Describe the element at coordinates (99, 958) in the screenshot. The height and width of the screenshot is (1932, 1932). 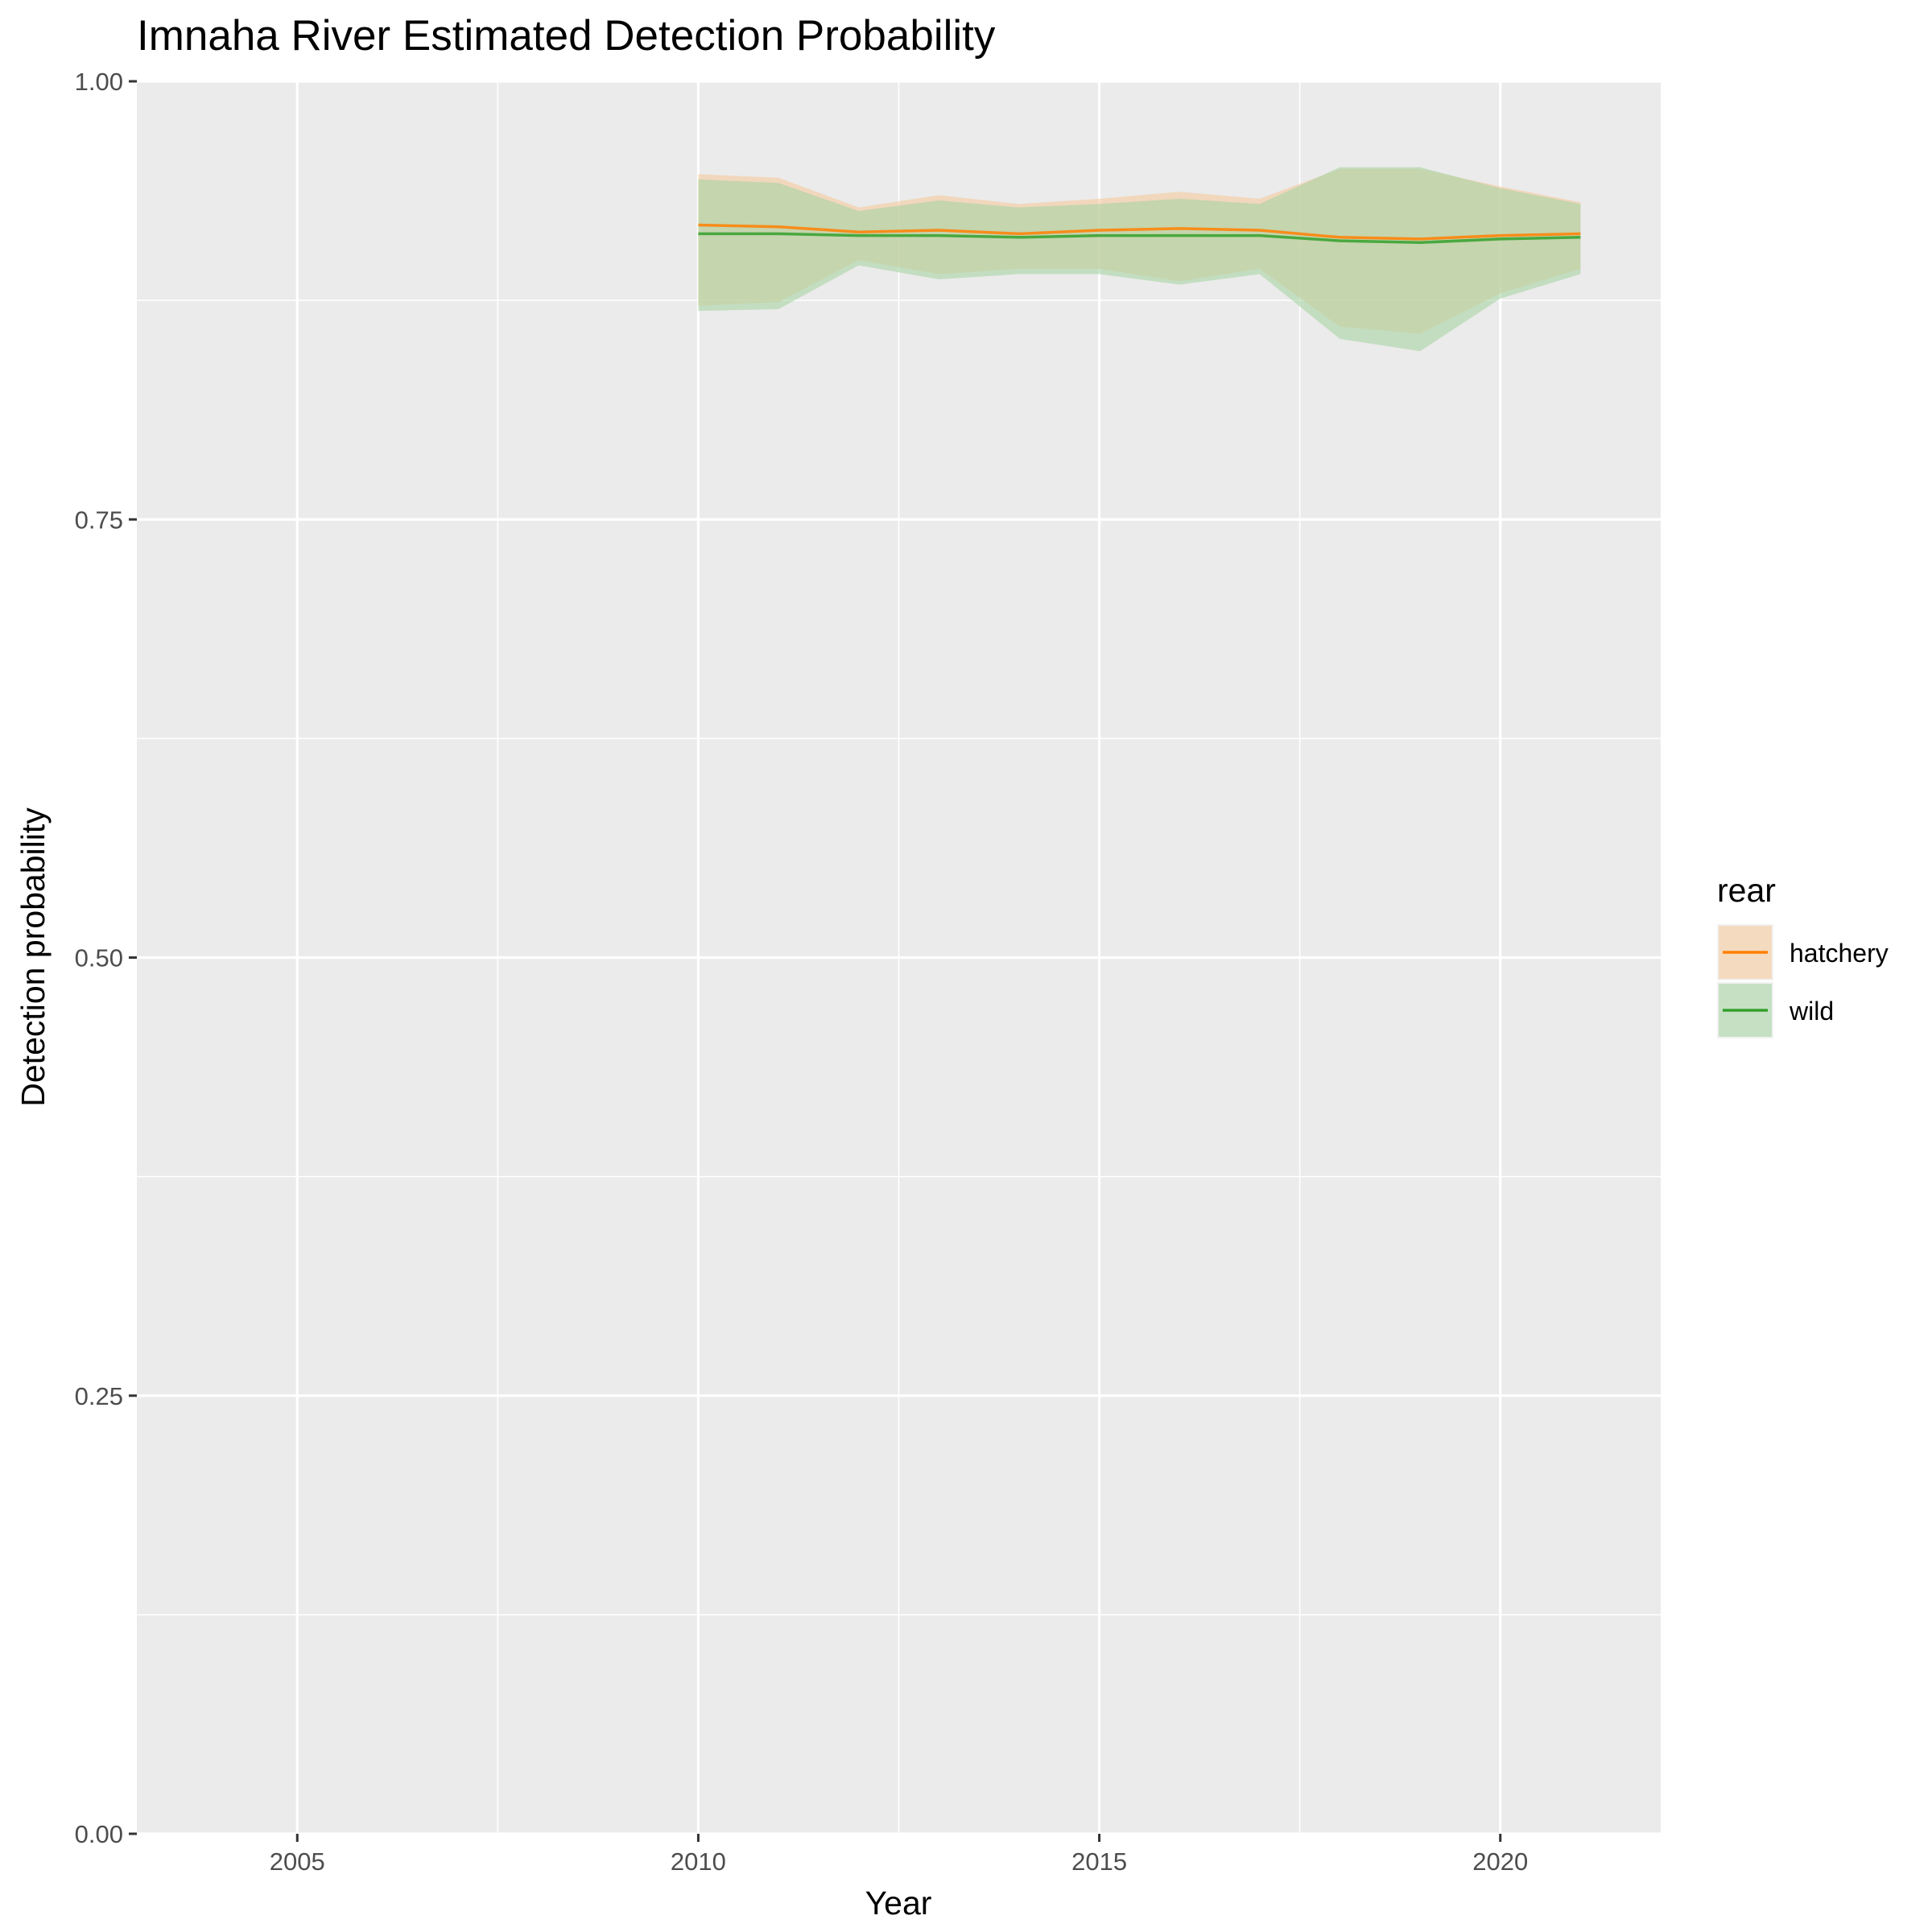
I see `y-tick-label: 0.50` at that location.